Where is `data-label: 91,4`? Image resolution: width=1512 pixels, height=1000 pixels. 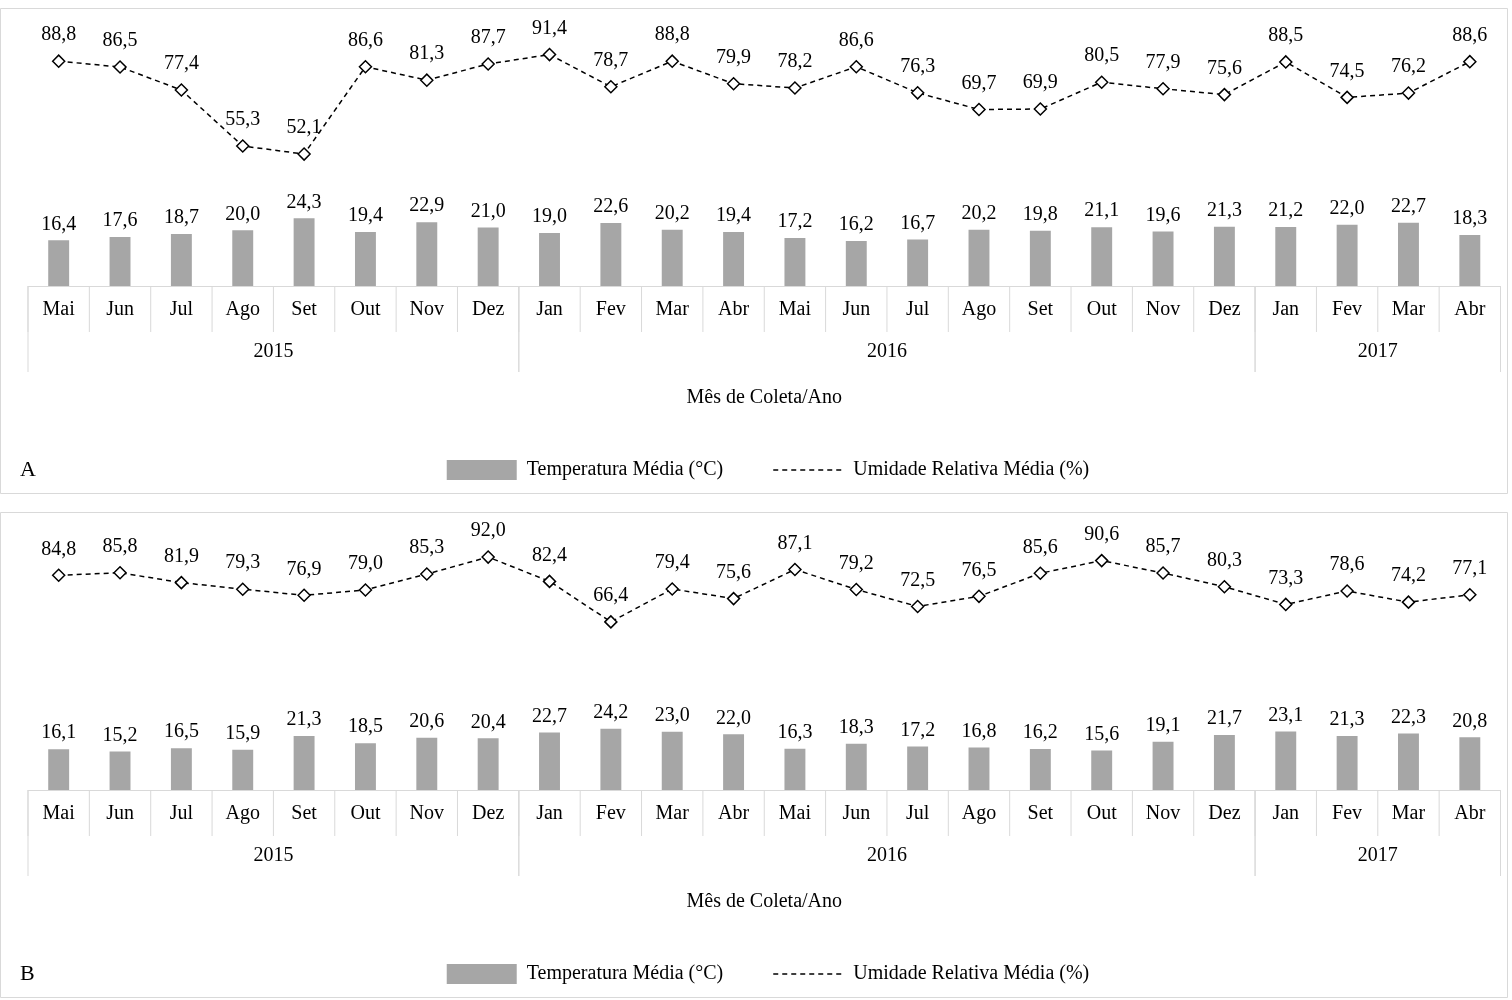
data-label: 91,4 is located at coordinates (550, 26).